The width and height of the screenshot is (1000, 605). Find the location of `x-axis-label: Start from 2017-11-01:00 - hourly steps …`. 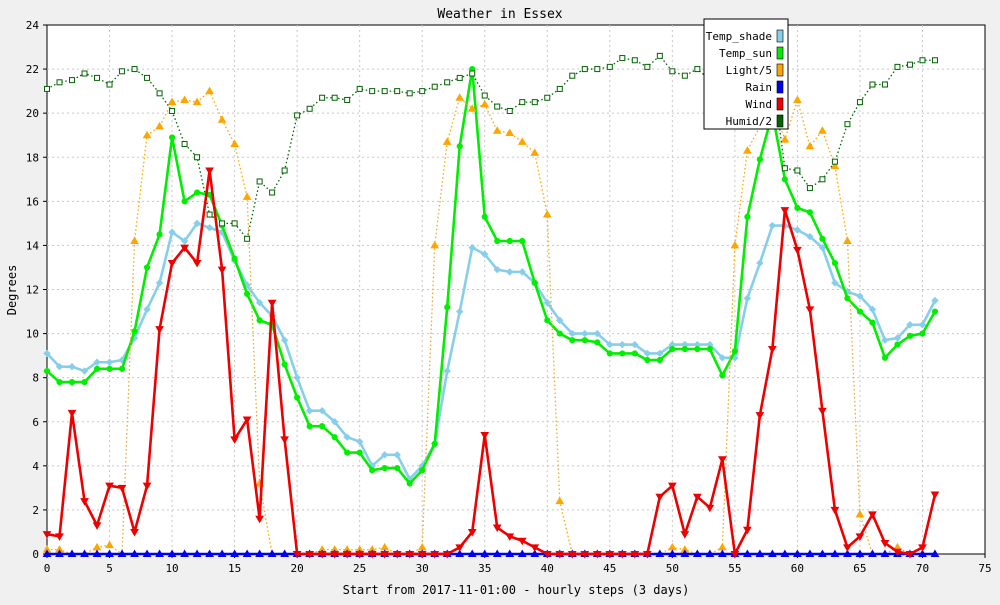

x-axis-label: Start from 2017-11-01:00 - hourly steps … is located at coordinates (516, 590).